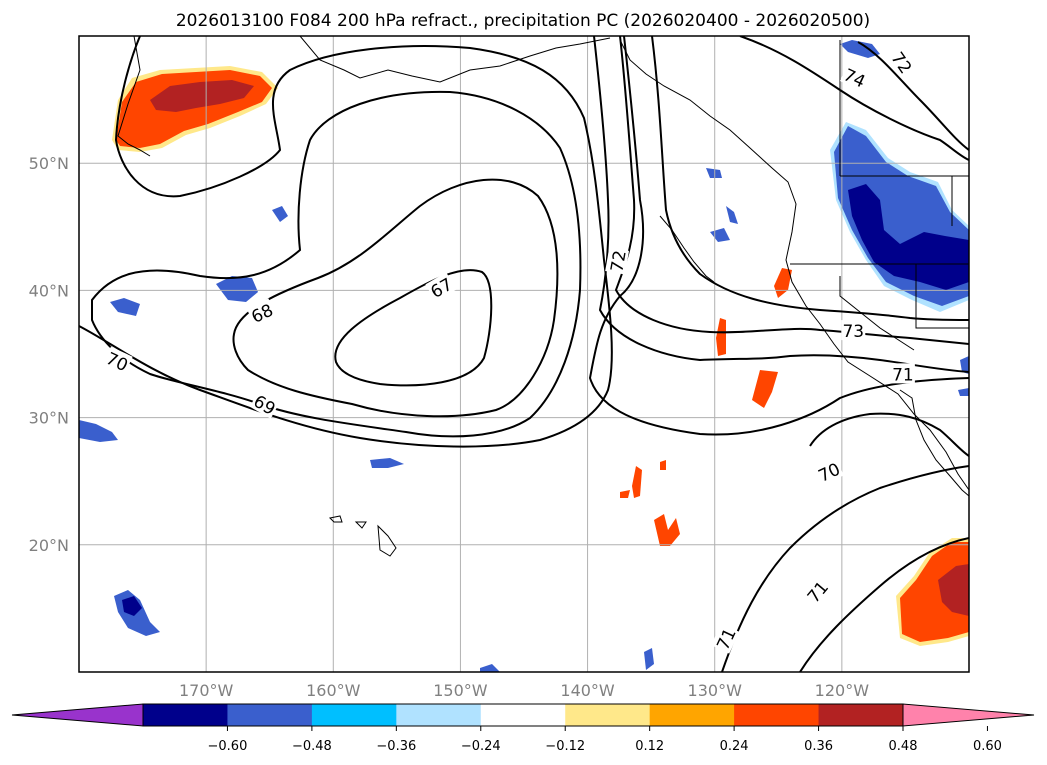  What do you see at coordinates (565, 746) in the screenshot?
I see `colorbar-tick-label: −0.12` at bounding box center [565, 746].